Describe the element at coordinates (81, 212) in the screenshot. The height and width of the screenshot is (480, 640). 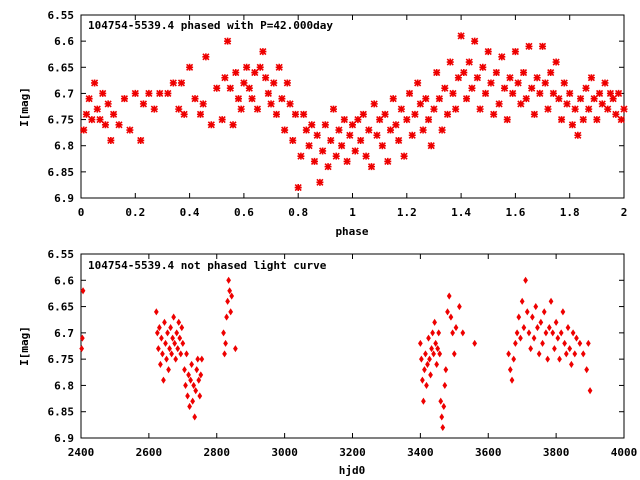
I see `x-tick-label: 0` at that location.